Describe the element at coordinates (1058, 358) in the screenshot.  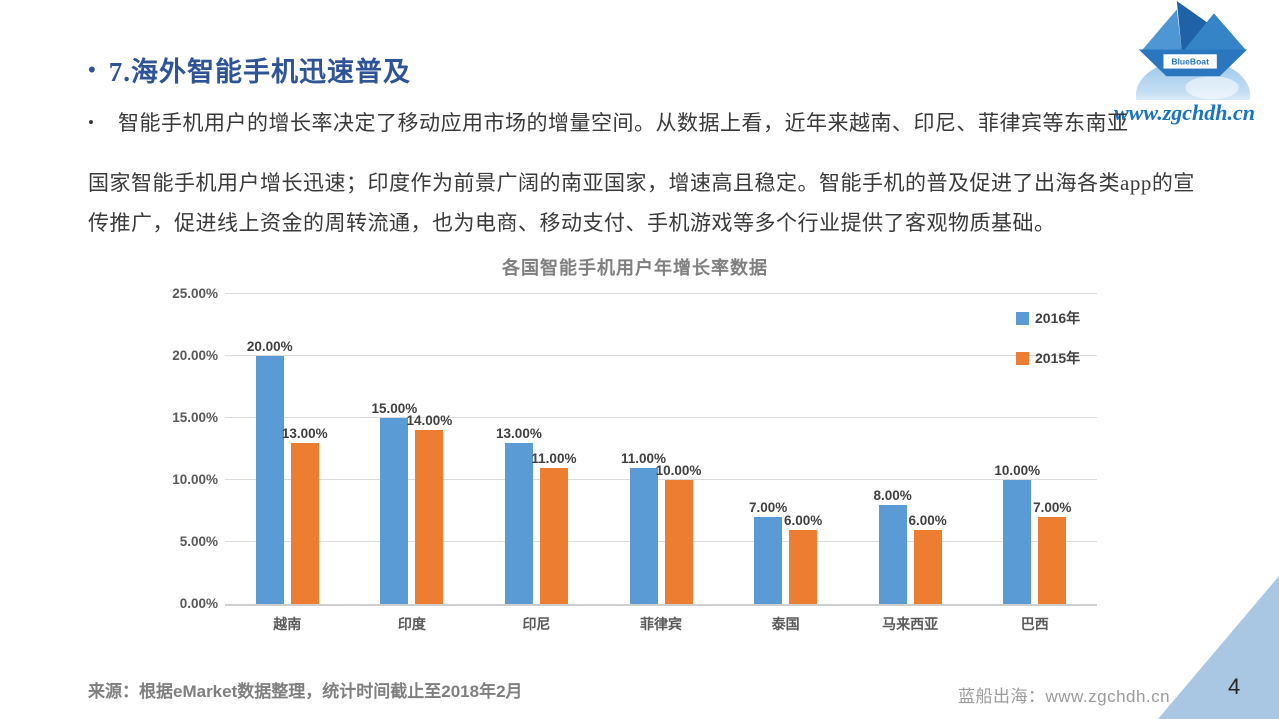
I see `legend-label: 2015年` at that location.